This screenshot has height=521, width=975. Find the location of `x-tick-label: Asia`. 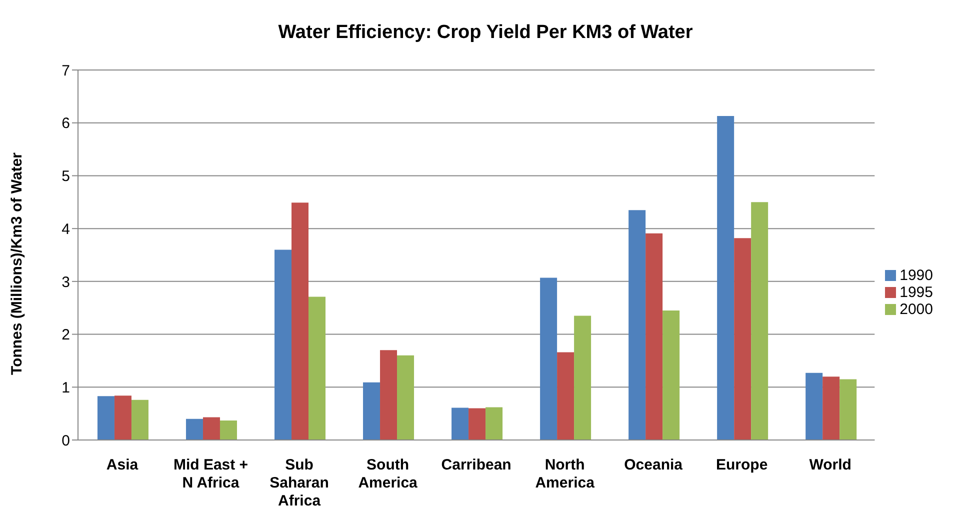

x-tick-label: Asia is located at coordinates (122, 465).